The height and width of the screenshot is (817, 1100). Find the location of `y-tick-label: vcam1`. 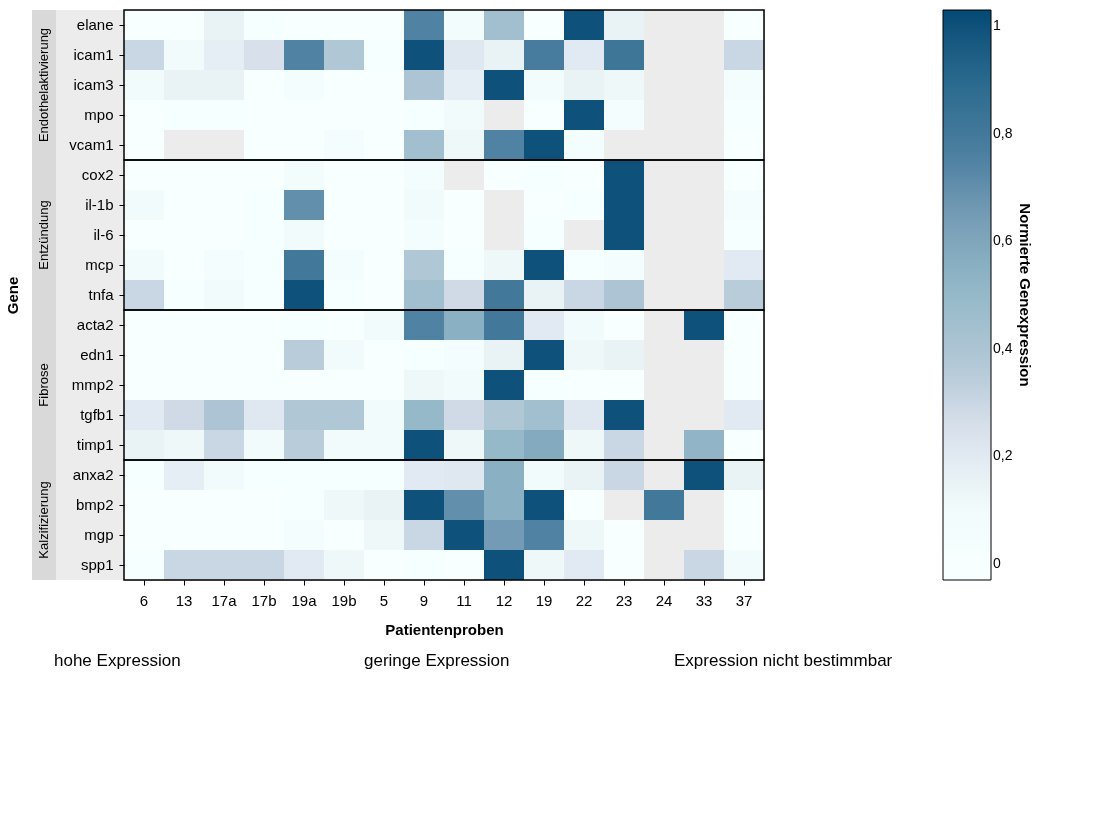

y-tick-label: vcam1 is located at coordinates (91, 144).